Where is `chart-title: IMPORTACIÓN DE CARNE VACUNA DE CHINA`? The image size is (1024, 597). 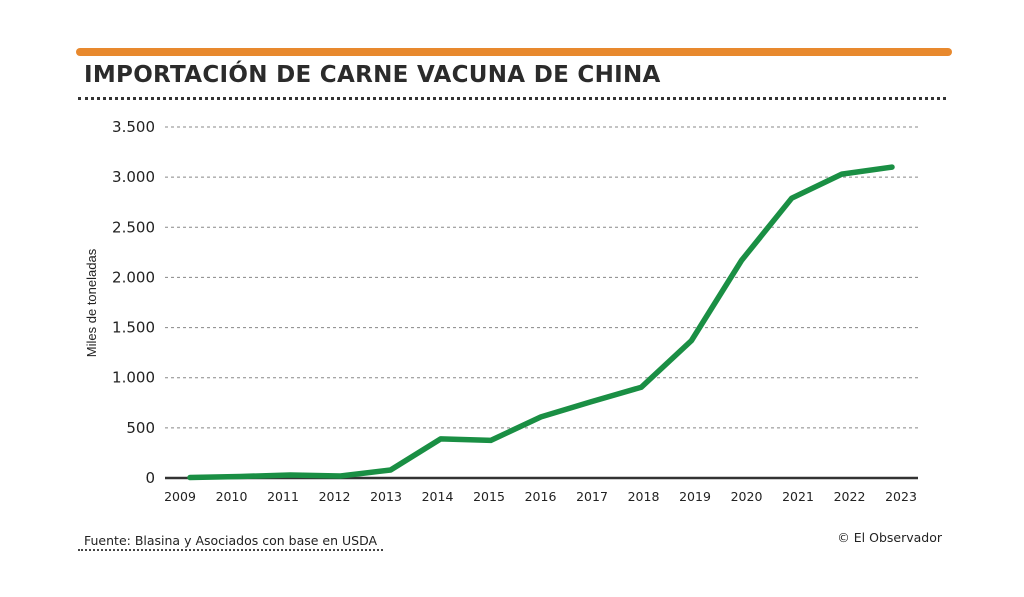
chart-title: IMPORTACIÓN DE CARNE VACUNA DE CHINA is located at coordinates (372, 75).